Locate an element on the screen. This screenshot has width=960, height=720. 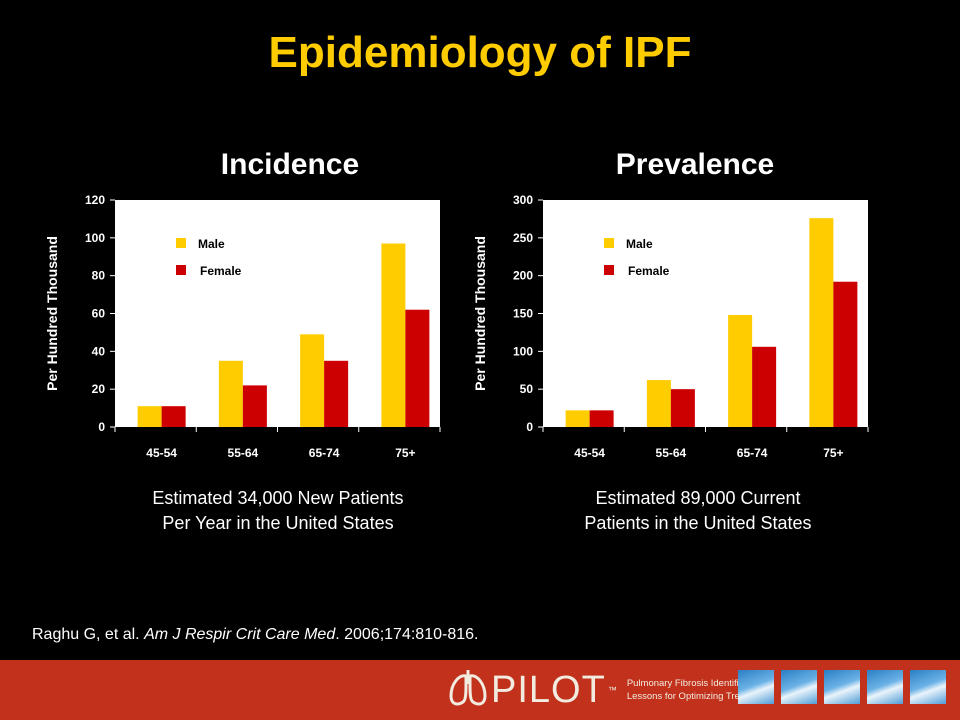
incidence-y-tick-label: 20 is located at coordinates (99, 389).